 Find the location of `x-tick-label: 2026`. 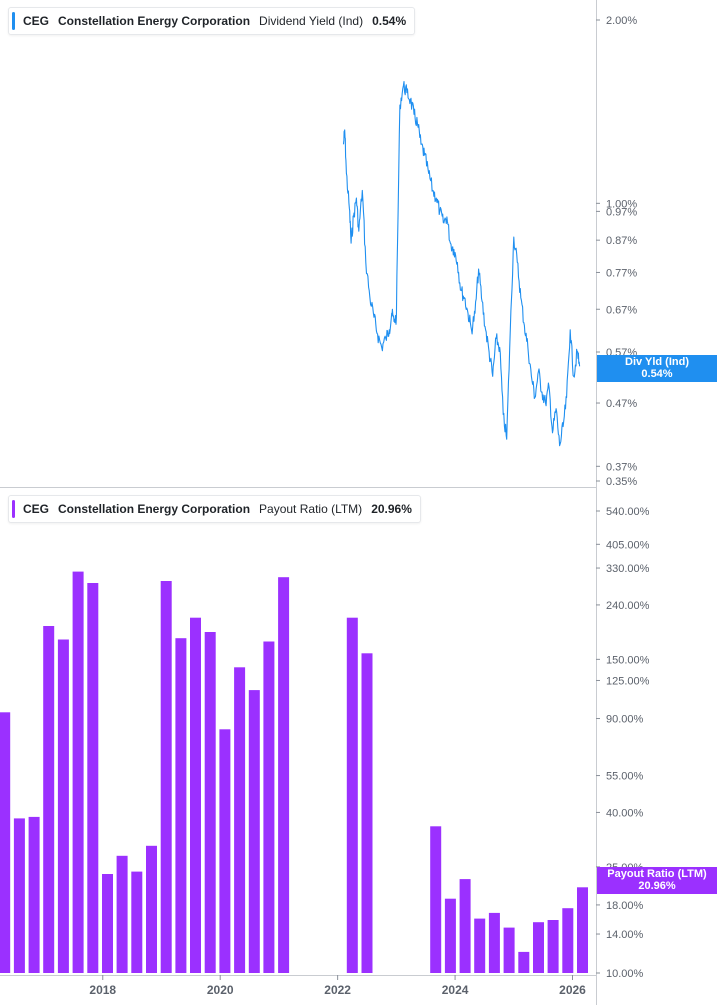

x-tick-label: 2026 is located at coordinates (572, 990).